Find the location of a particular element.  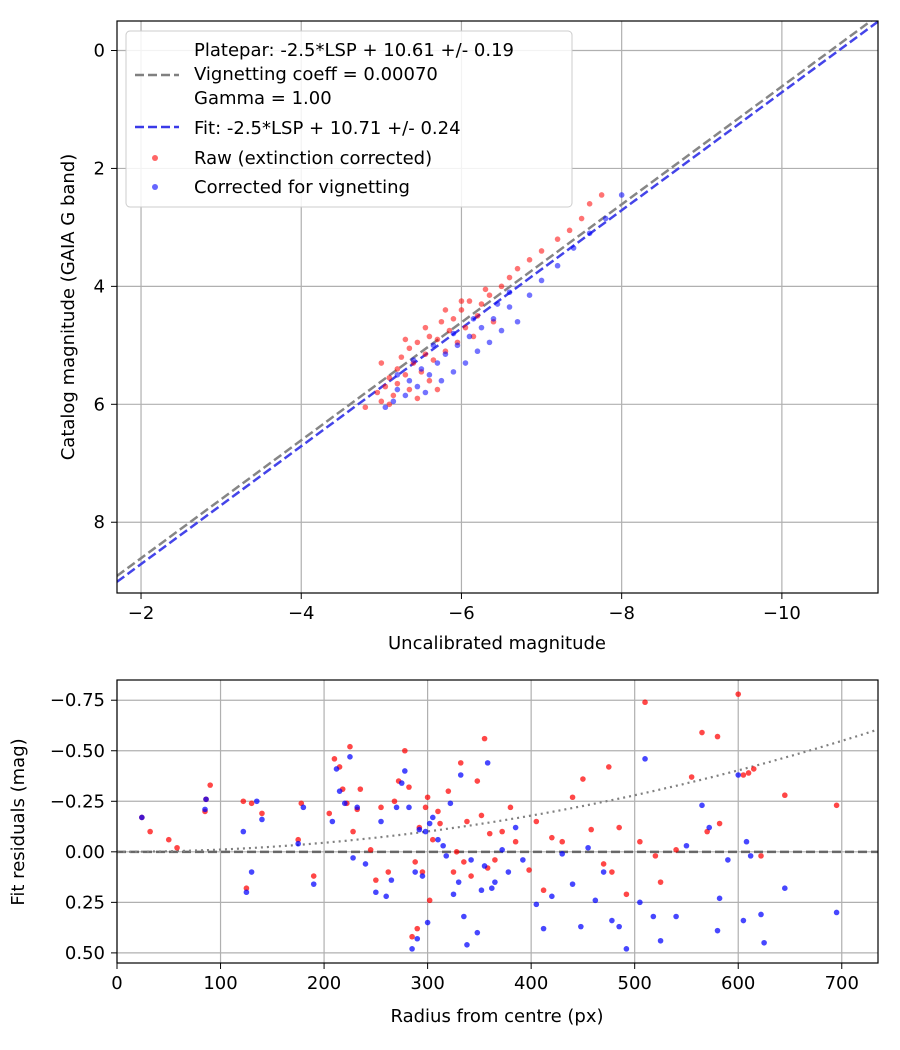

legend-corrected-label: Corrected for vignetting is located at coordinates (302, 187).